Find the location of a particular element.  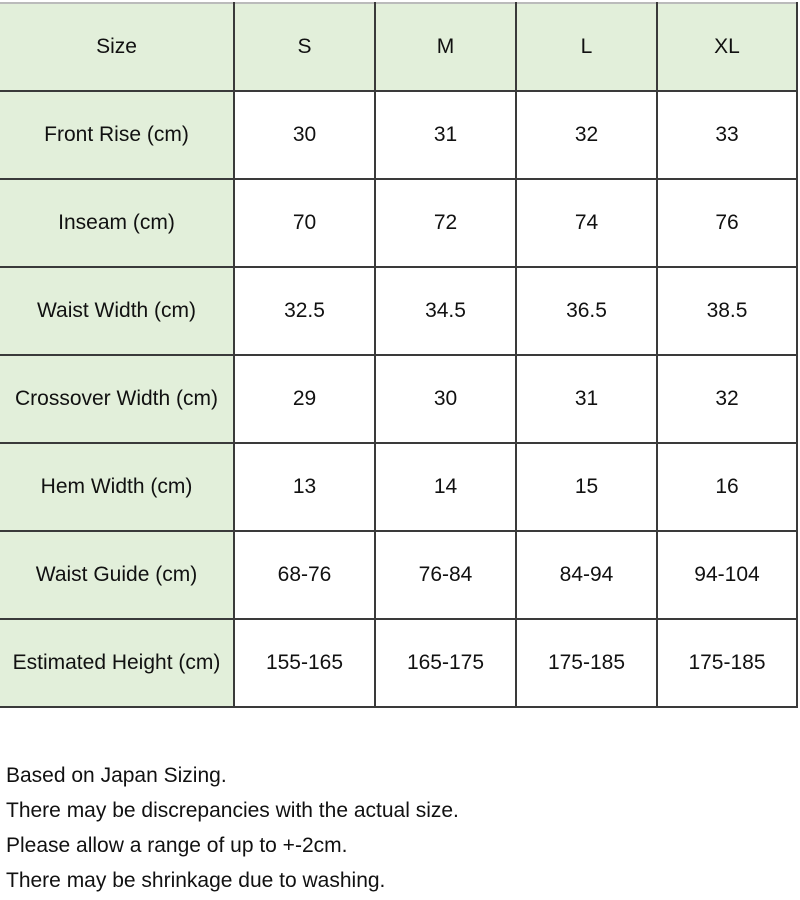

table-cell: 15 is located at coordinates (586, 487).